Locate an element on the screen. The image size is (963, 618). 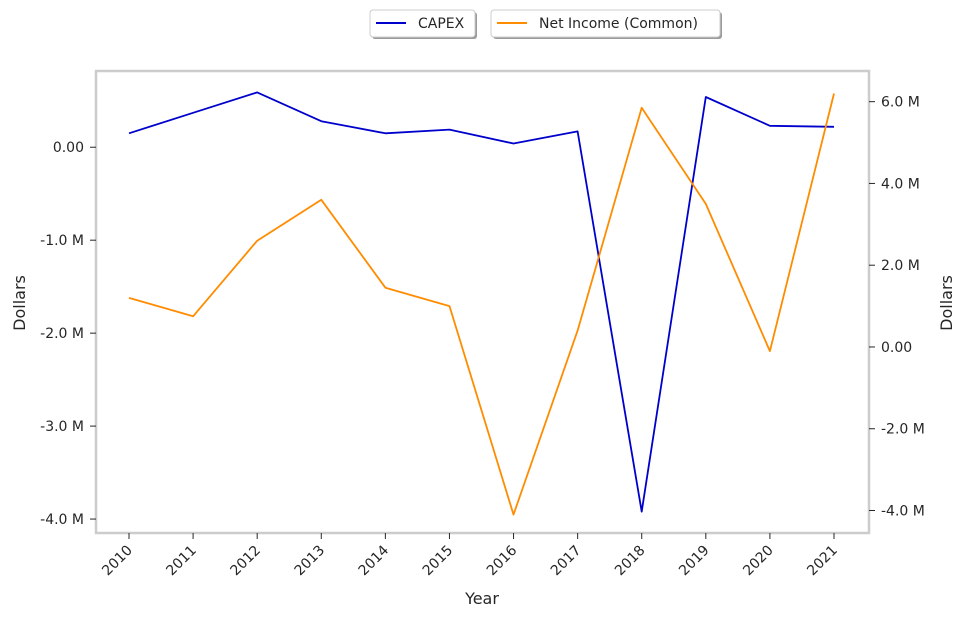
x-tick-label: 2016 is located at coordinates (502, 560).